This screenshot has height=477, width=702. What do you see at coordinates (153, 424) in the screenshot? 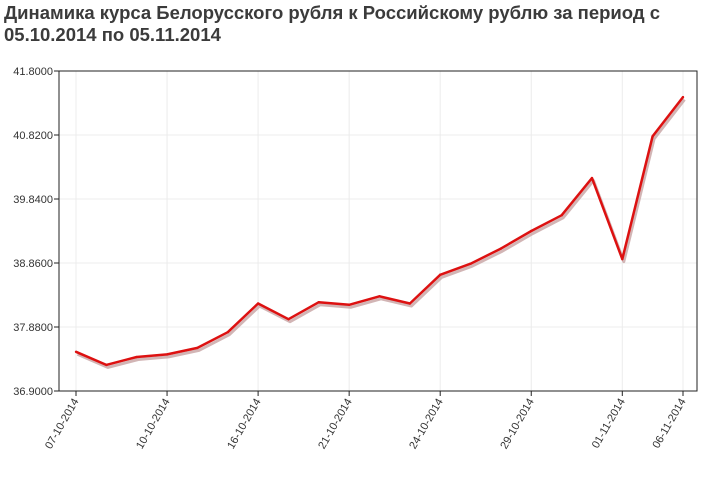
I see `x-tick-label: 10-10-2014` at bounding box center [153, 424].